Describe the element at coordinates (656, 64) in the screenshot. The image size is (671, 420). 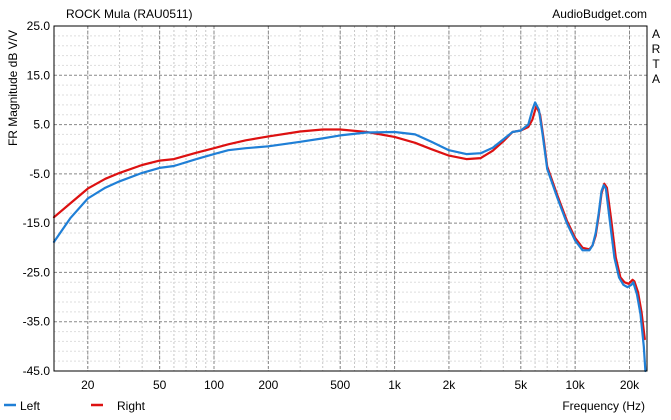
I see `side-label-letter: T` at that location.